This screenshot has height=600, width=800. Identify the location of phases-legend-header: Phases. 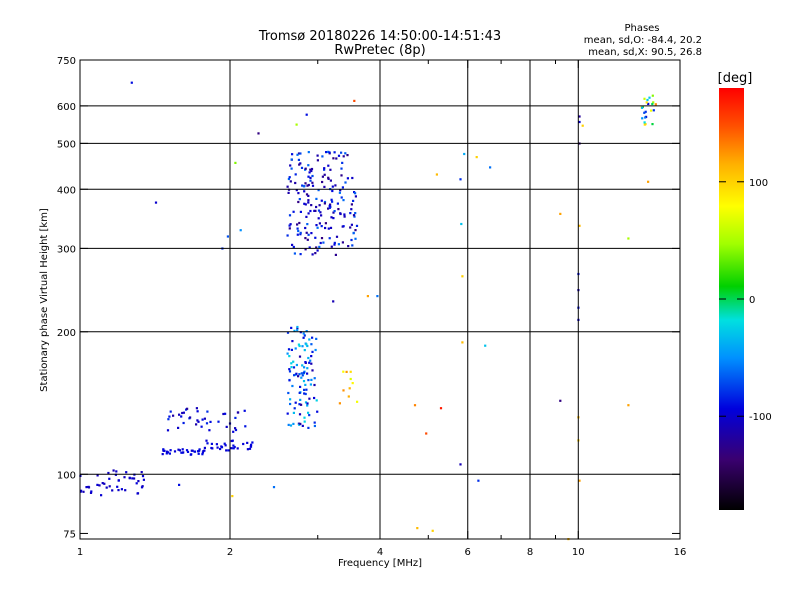
(641, 28).